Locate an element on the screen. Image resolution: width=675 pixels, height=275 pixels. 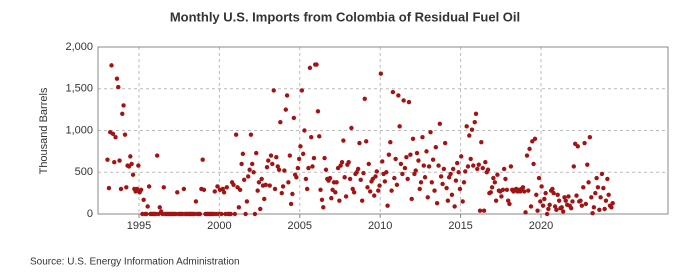
x-tick-label: 2010 is located at coordinates (380, 226).